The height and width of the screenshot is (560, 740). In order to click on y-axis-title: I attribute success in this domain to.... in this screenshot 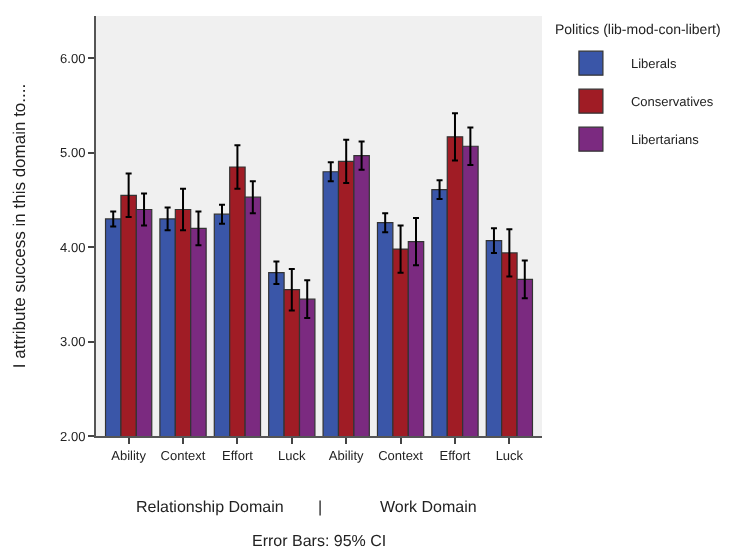, I will do `click(19, 226)`.